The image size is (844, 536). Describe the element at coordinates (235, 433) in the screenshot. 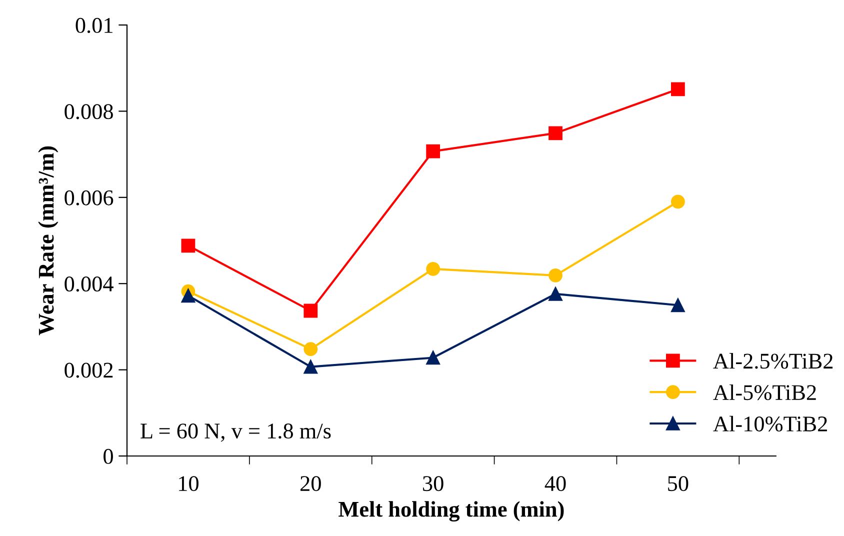

I see `annotation: L = 60 N, v = 1.8 m/s` at that location.